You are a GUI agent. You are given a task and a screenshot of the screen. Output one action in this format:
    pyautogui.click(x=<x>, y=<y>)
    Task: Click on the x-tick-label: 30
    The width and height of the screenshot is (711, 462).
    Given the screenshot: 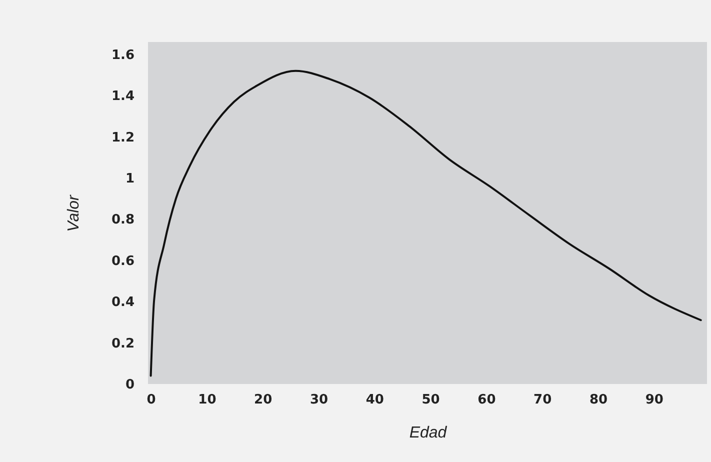 What is the action you would take?
    pyautogui.click(x=319, y=400)
    